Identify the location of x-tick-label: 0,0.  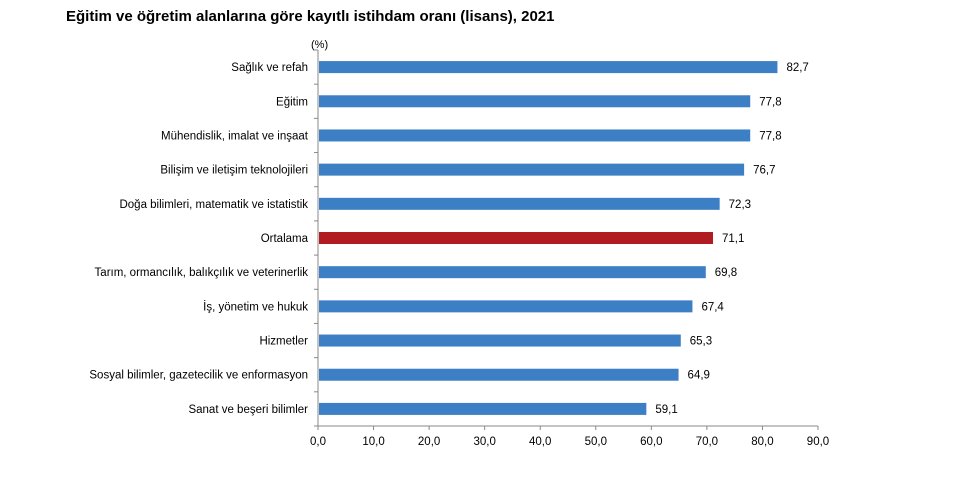
(318, 442).